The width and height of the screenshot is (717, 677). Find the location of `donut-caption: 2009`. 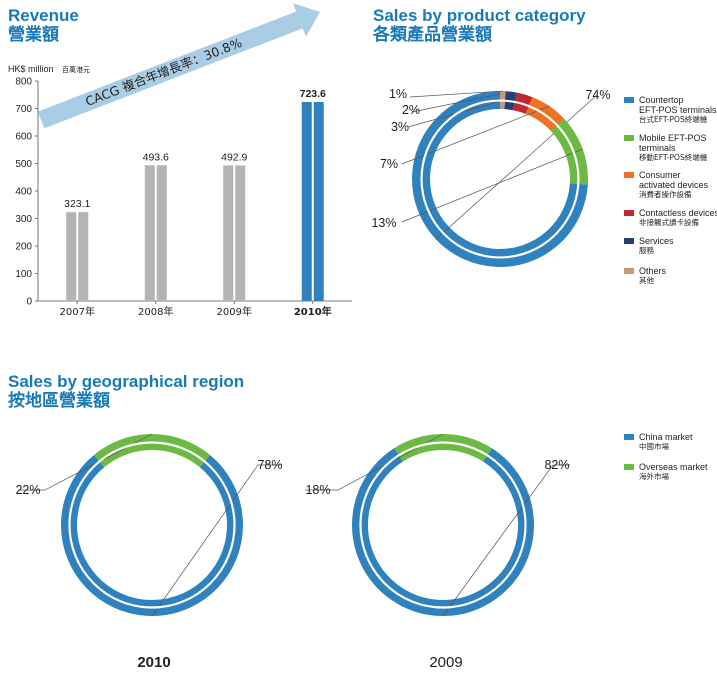

donut-caption: 2009 is located at coordinates (445, 662).